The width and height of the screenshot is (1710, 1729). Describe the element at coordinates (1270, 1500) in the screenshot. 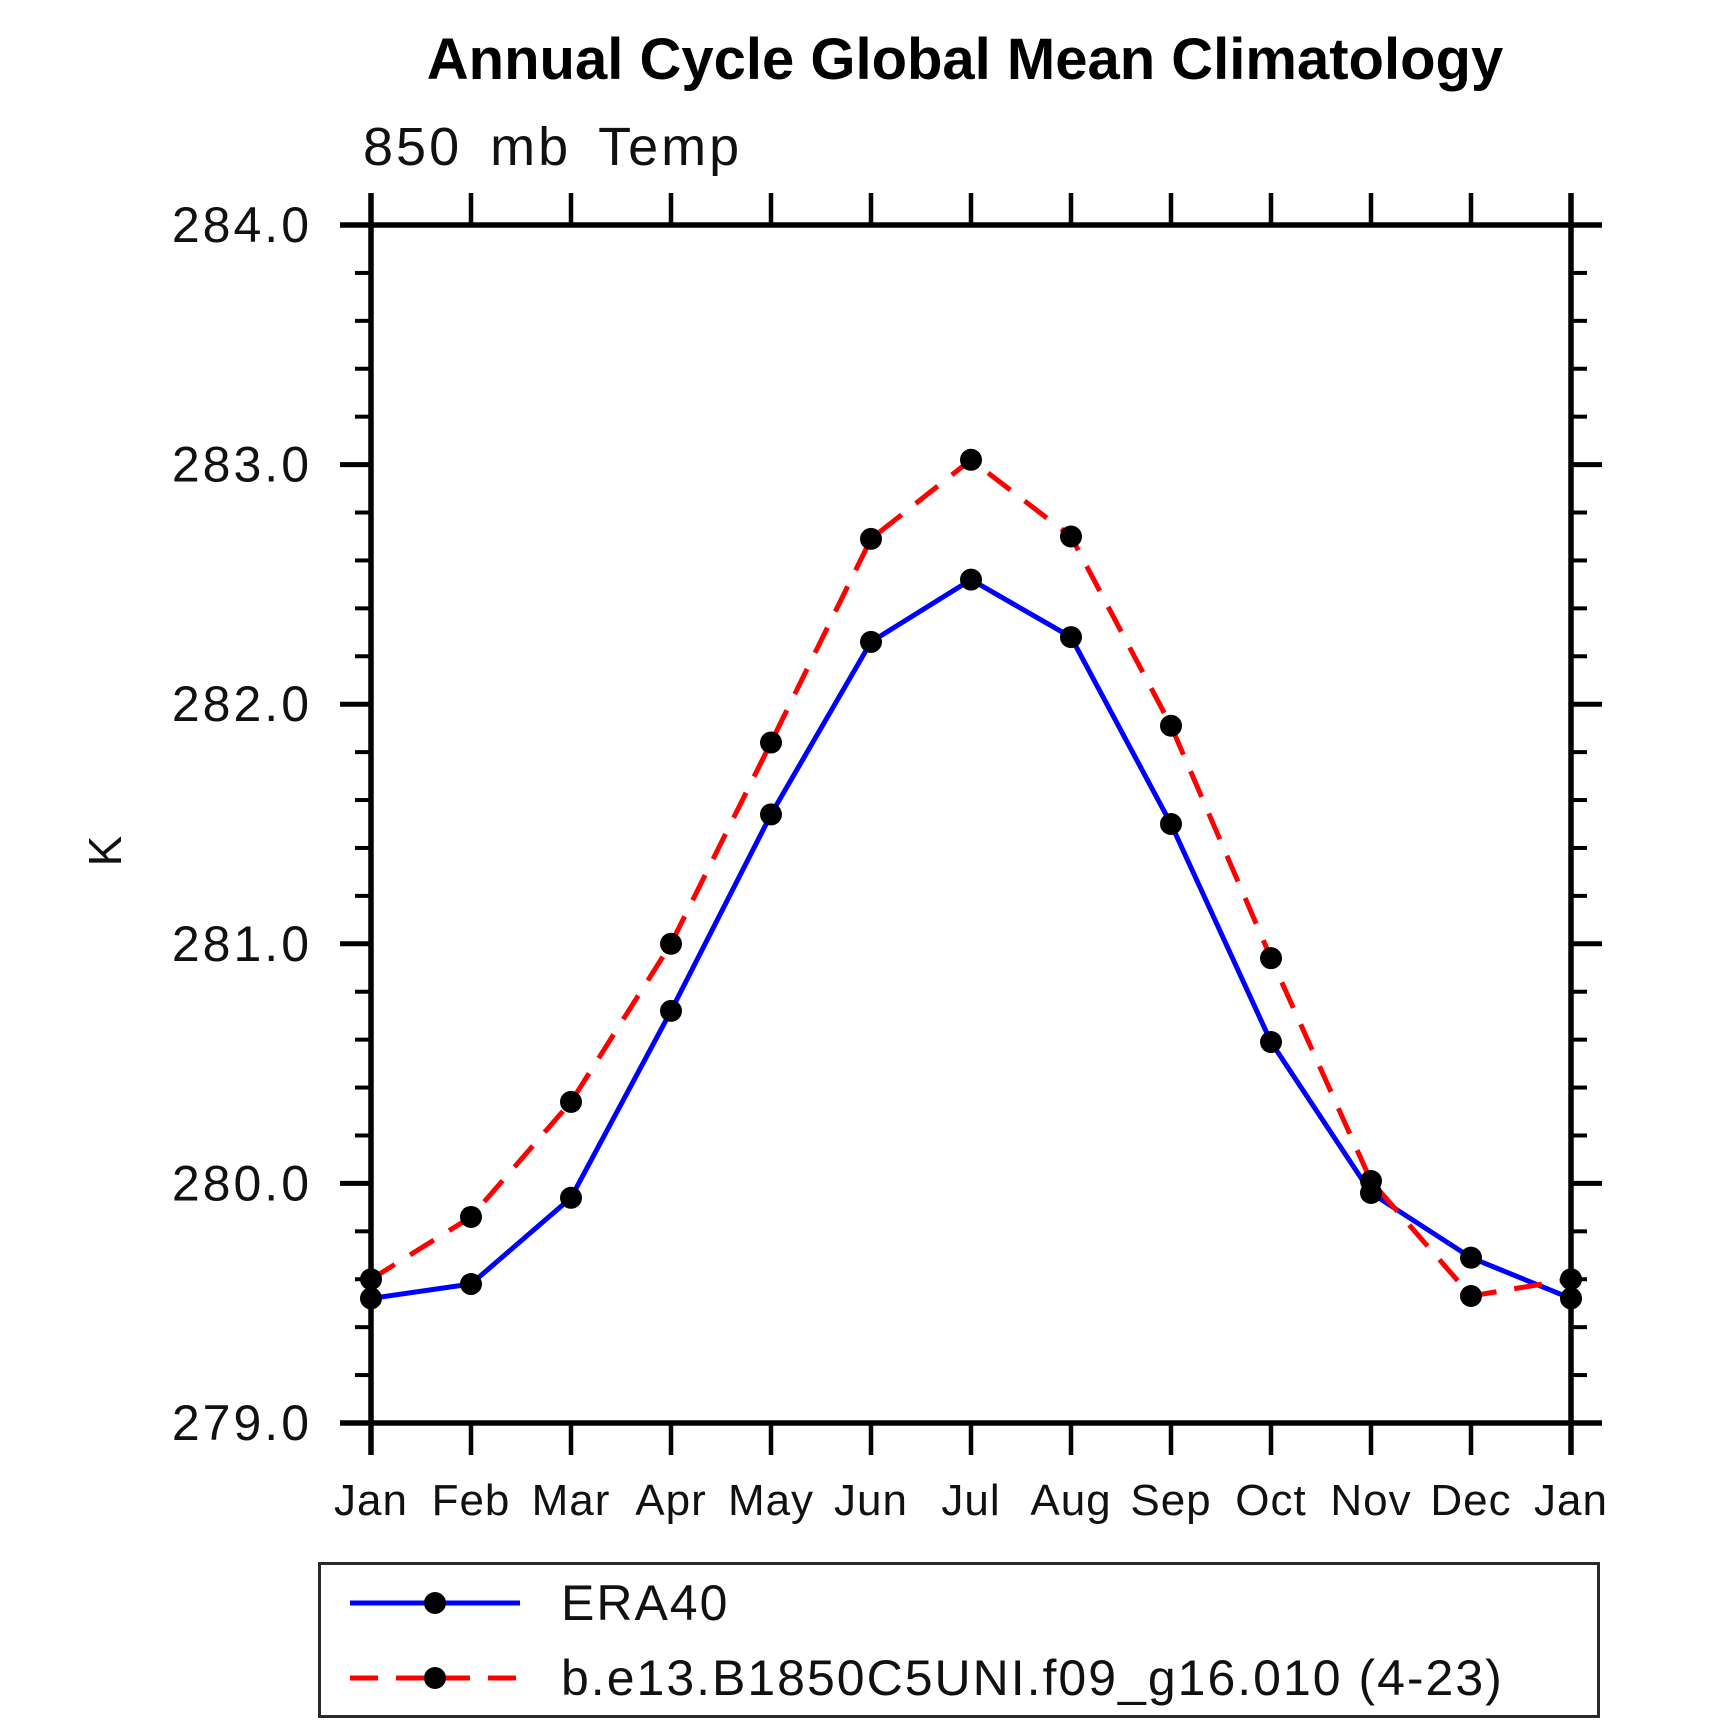

I see `x-tick-label: Oct` at that location.